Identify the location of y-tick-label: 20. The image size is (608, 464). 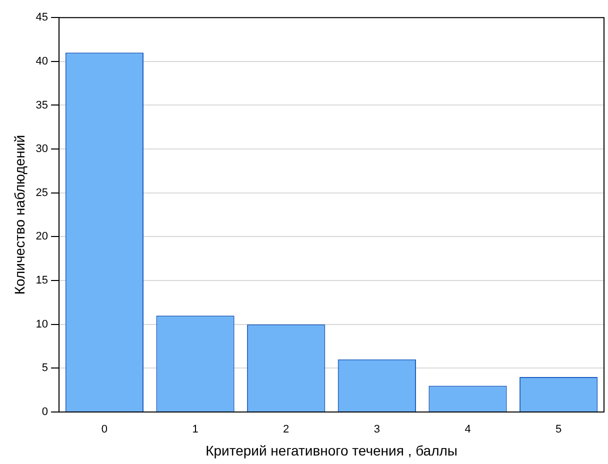
(42, 236).